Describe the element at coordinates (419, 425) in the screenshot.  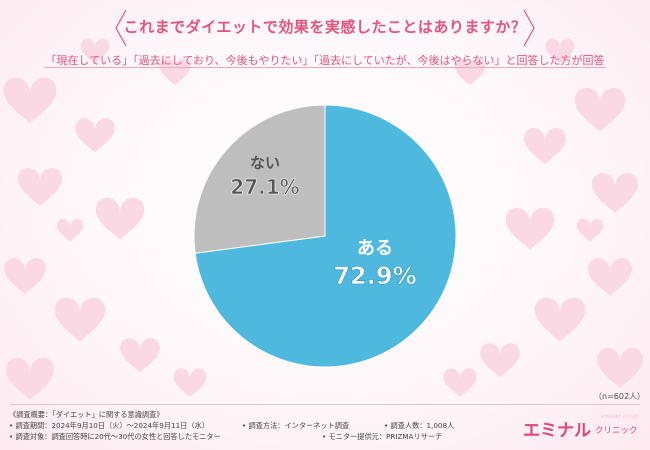
I see `survey-count: • 調査人数：1,008人` at that location.